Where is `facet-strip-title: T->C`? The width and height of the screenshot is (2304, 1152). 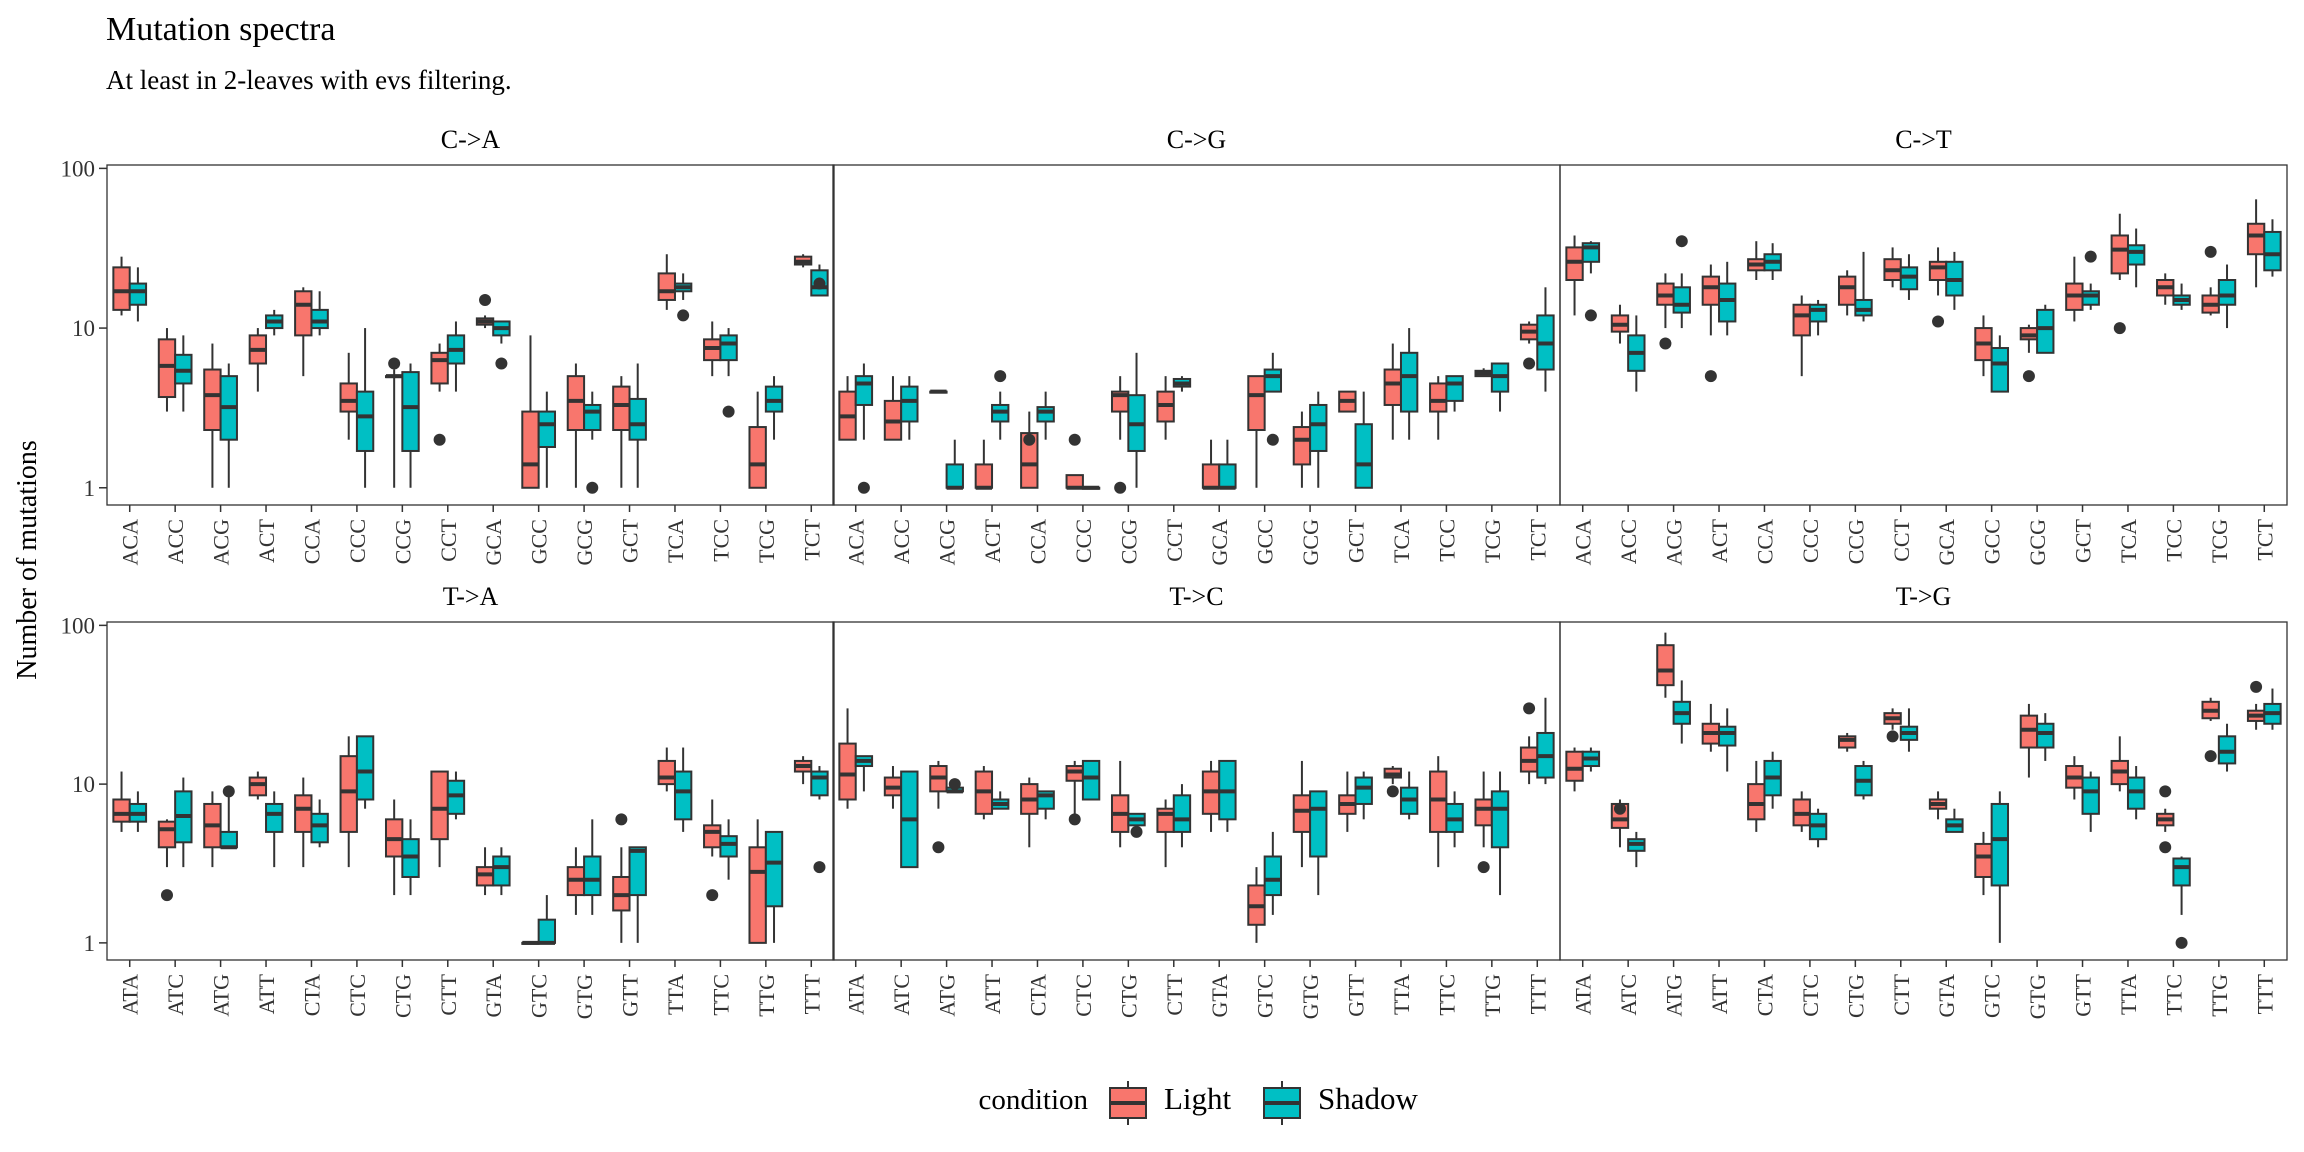 facet-strip-title: T->C is located at coordinates (1196, 596).